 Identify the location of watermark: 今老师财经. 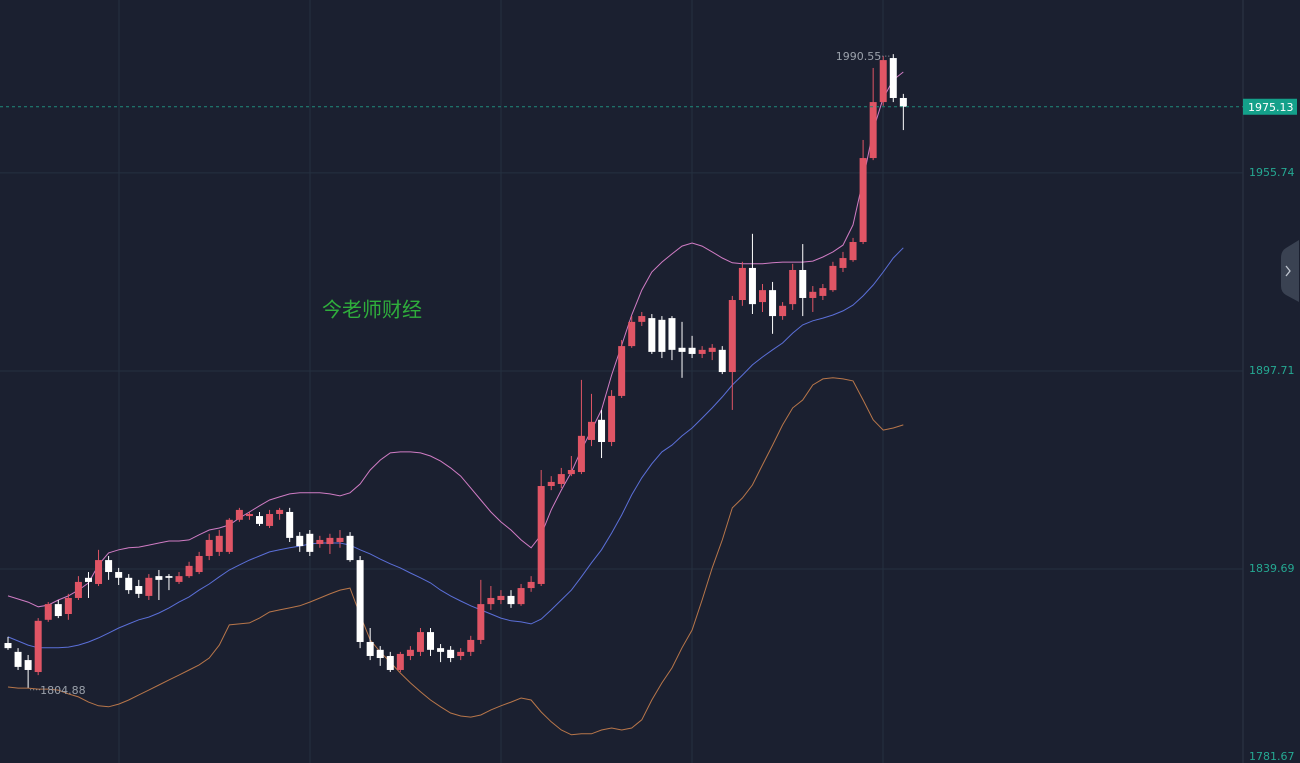
(372, 310).